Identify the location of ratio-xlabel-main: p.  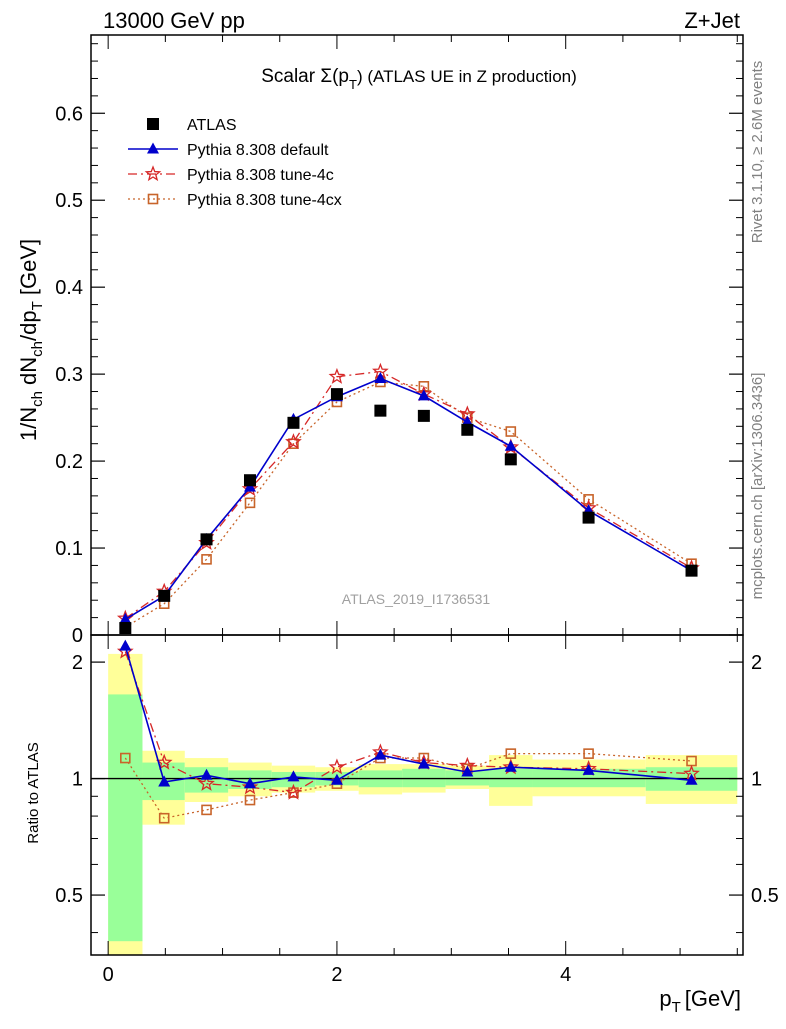
(665, 998).